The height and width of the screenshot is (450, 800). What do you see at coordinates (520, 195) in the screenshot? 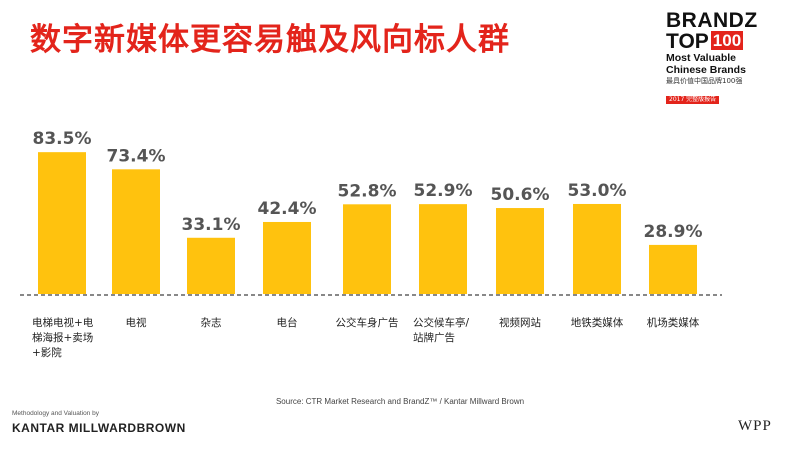
I see `bar-value-label-6: 50.6%` at bounding box center [520, 195].